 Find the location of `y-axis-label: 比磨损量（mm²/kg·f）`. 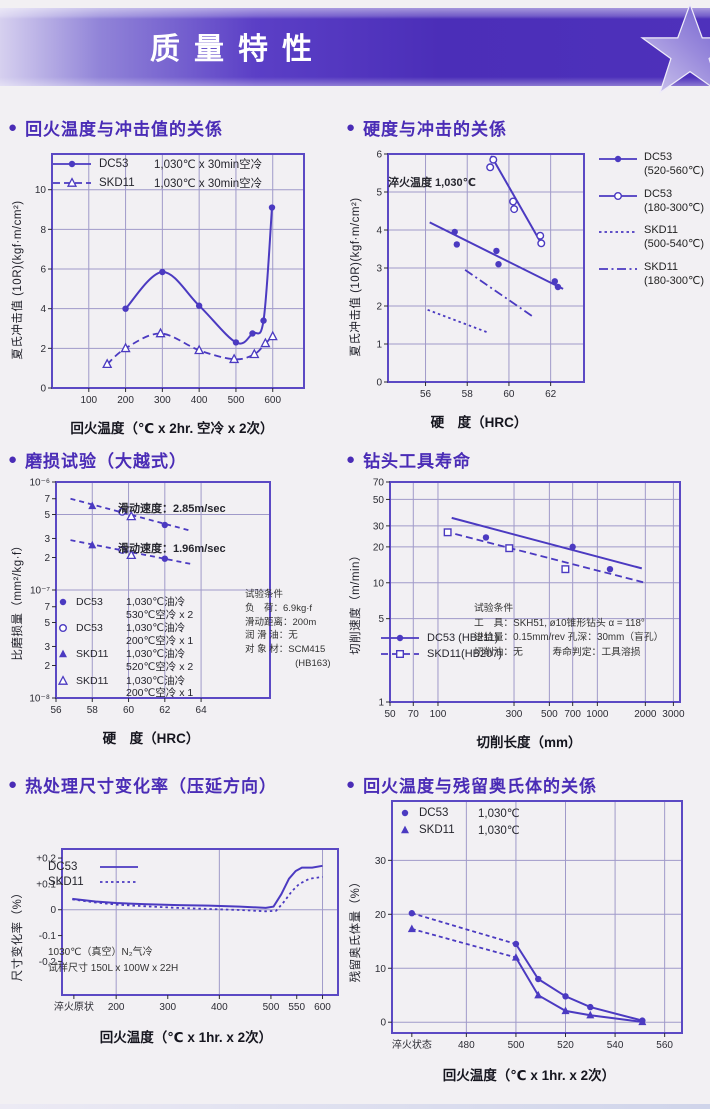

y-axis-label: 比磨损量（mm²/kg·f） is located at coordinates (18, 600).